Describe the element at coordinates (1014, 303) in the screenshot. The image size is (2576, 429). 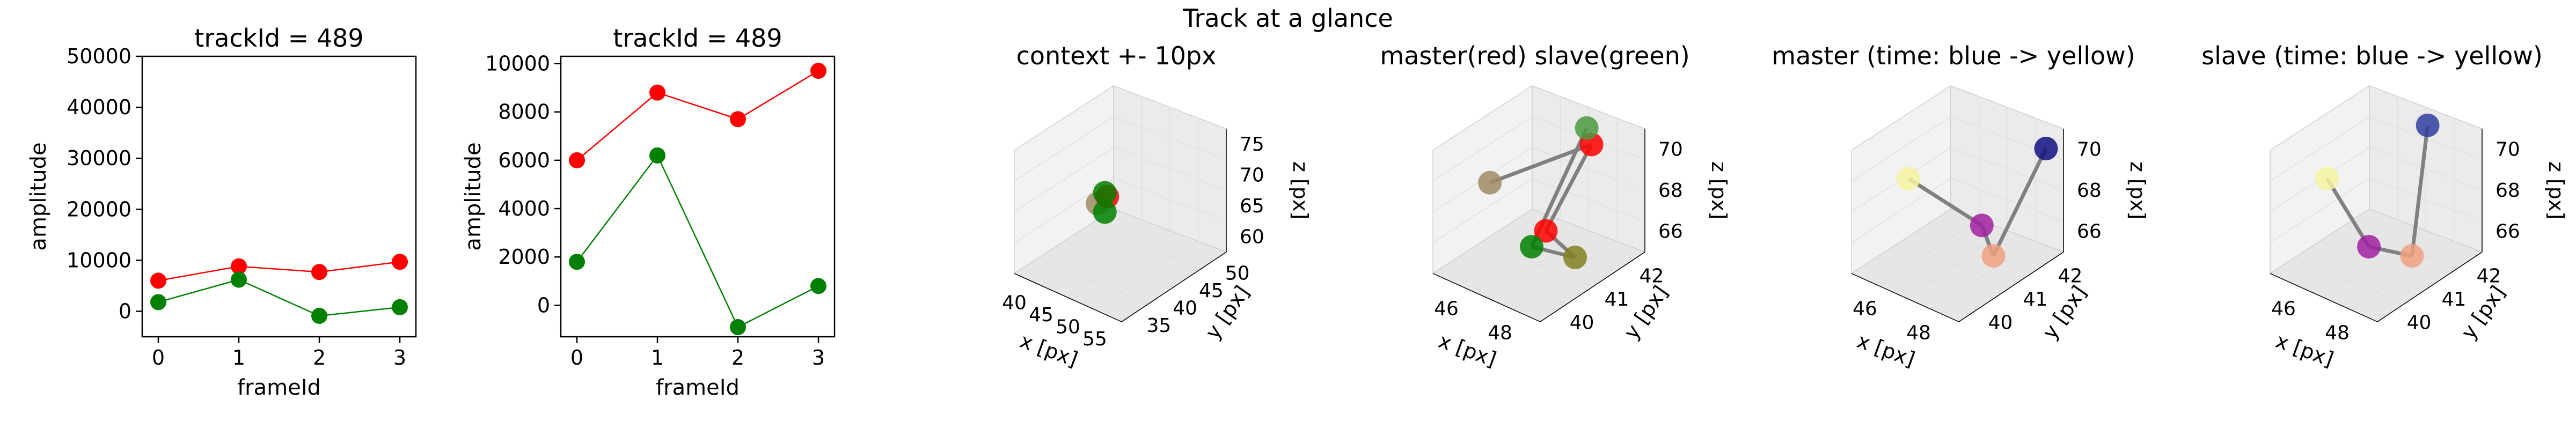
I see `x-tick-label: 40` at that location.